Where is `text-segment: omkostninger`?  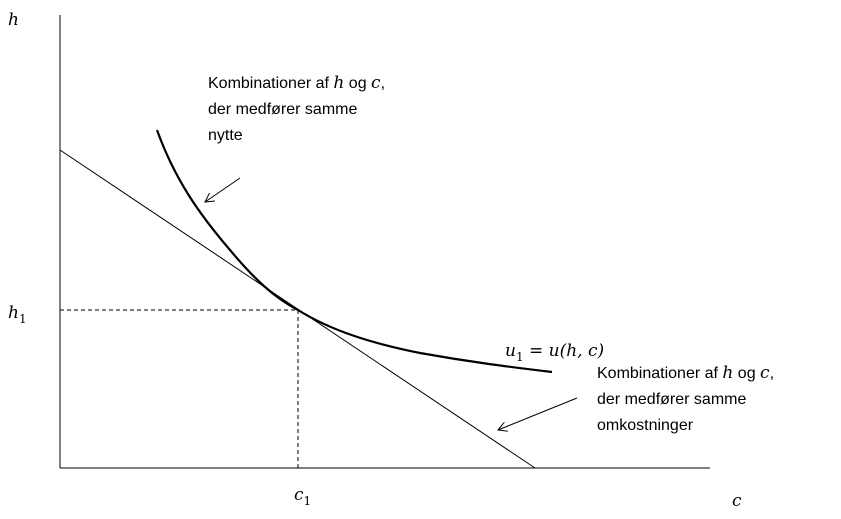 text-segment: omkostninger is located at coordinates (645, 425).